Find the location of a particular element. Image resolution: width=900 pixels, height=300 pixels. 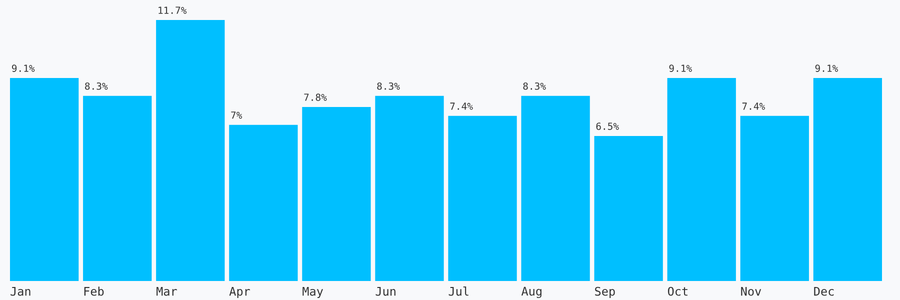

x-tick-label: Apr is located at coordinates (239, 292).